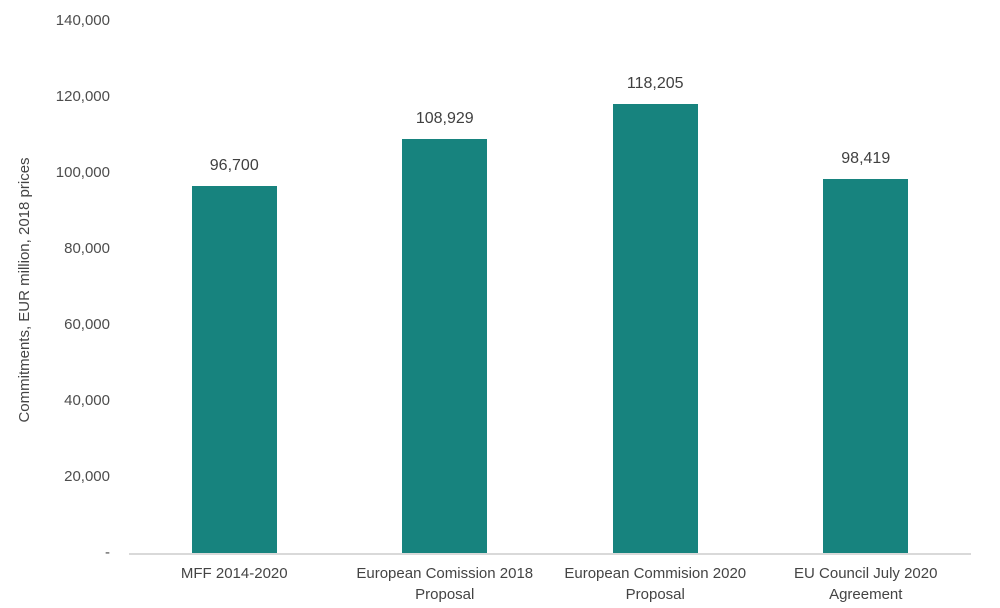 The image size is (1000, 608). I want to click on bar-value-label: 118,205, so click(655, 83).